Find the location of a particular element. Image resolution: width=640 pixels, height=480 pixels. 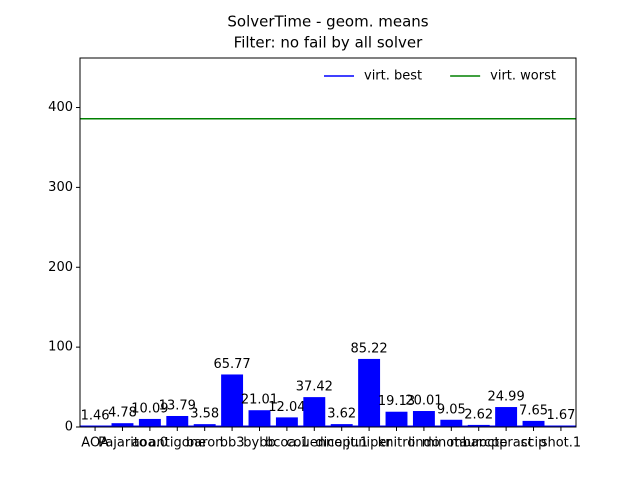

data-label: 1.46 is located at coordinates (95, 415).